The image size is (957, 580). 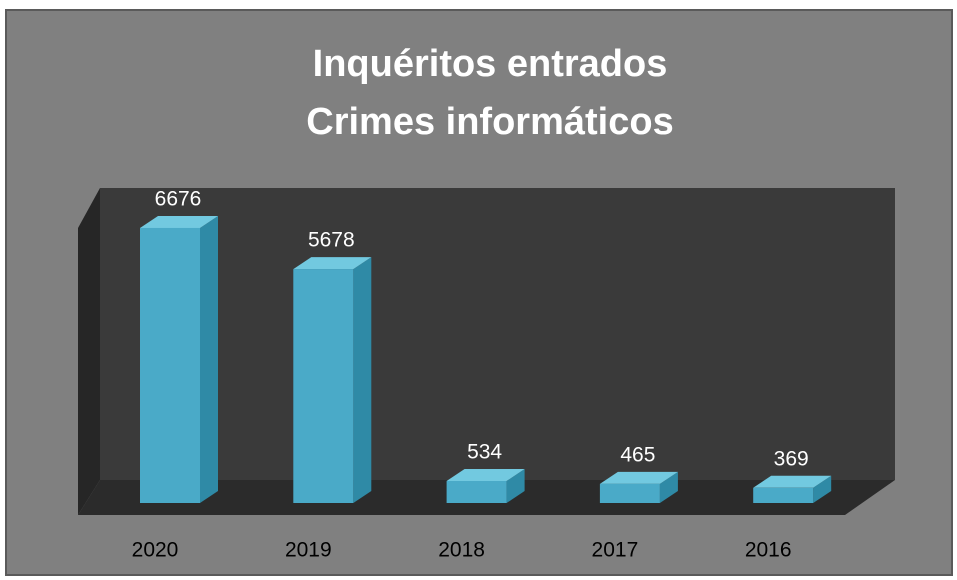 I want to click on data-label: 369, so click(x=791, y=458).